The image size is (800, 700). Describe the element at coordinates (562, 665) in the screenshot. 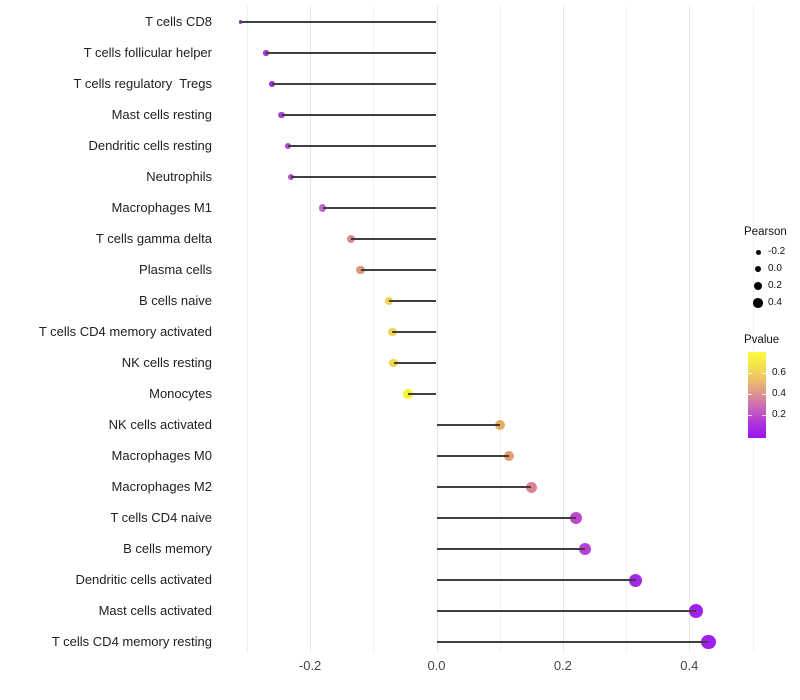

I see `x-tick-label: 0.2` at that location.